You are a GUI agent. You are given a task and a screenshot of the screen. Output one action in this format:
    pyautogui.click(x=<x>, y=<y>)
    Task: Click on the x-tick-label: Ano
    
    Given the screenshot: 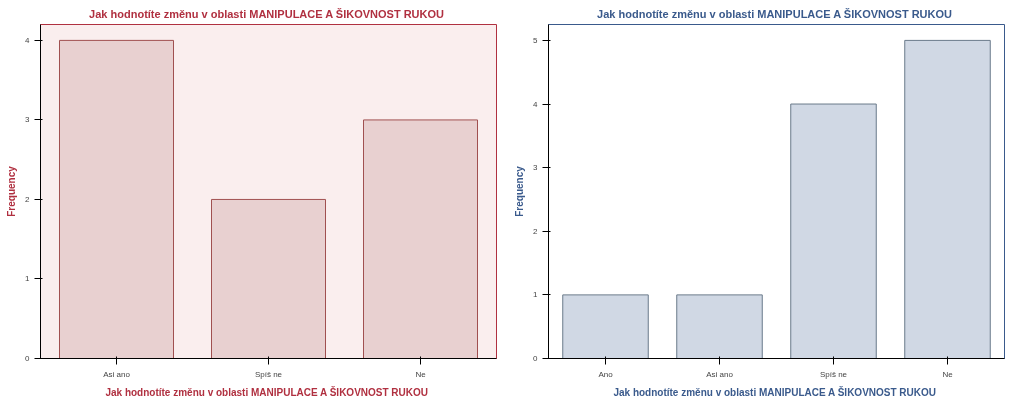 What is the action you would take?
    pyautogui.click(x=606, y=374)
    